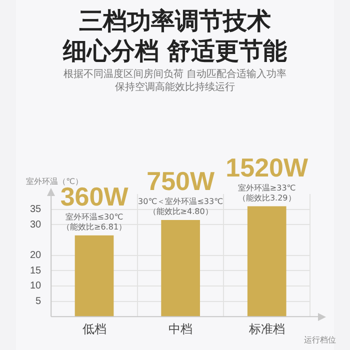  What do you see at coordinates (94, 217) in the screenshot?
I see `annotation: 室外环温≤30℃` at bounding box center [94, 217].